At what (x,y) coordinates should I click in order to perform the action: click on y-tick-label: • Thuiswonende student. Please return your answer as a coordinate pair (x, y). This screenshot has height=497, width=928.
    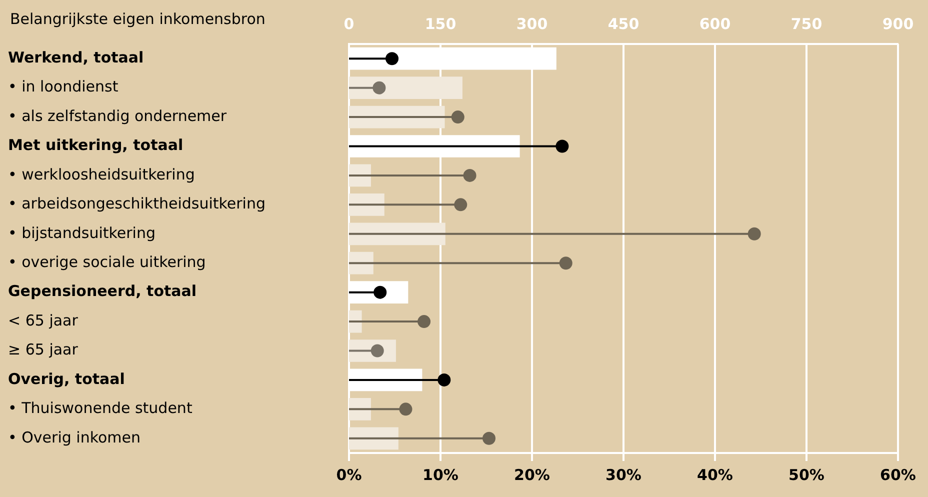
    Looking at the image, I should click on (100, 408).